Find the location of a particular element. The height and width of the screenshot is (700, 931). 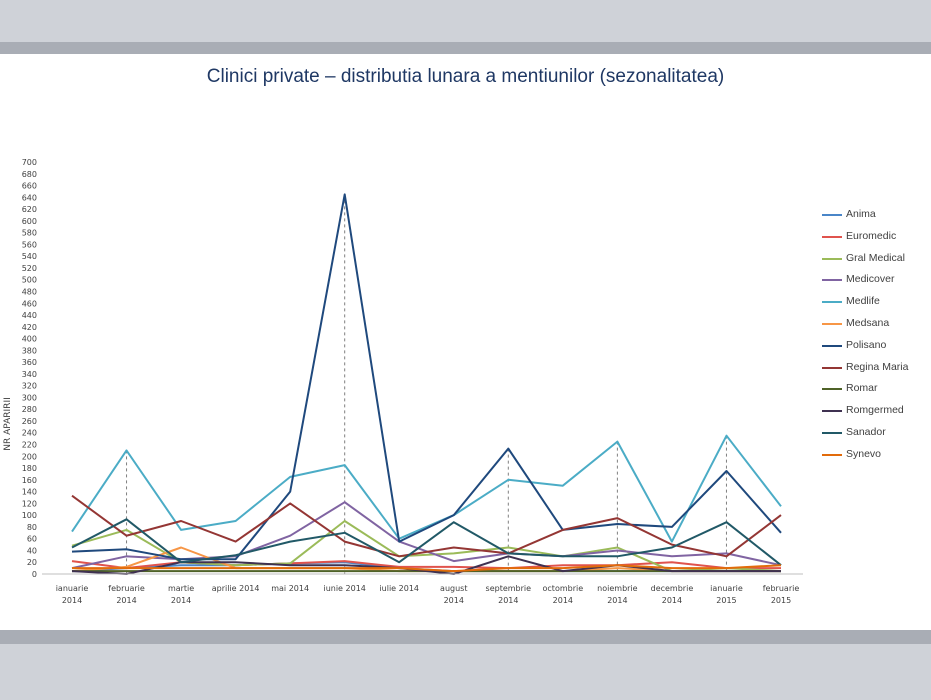

x-tick-label: martie is located at coordinates (181, 588).